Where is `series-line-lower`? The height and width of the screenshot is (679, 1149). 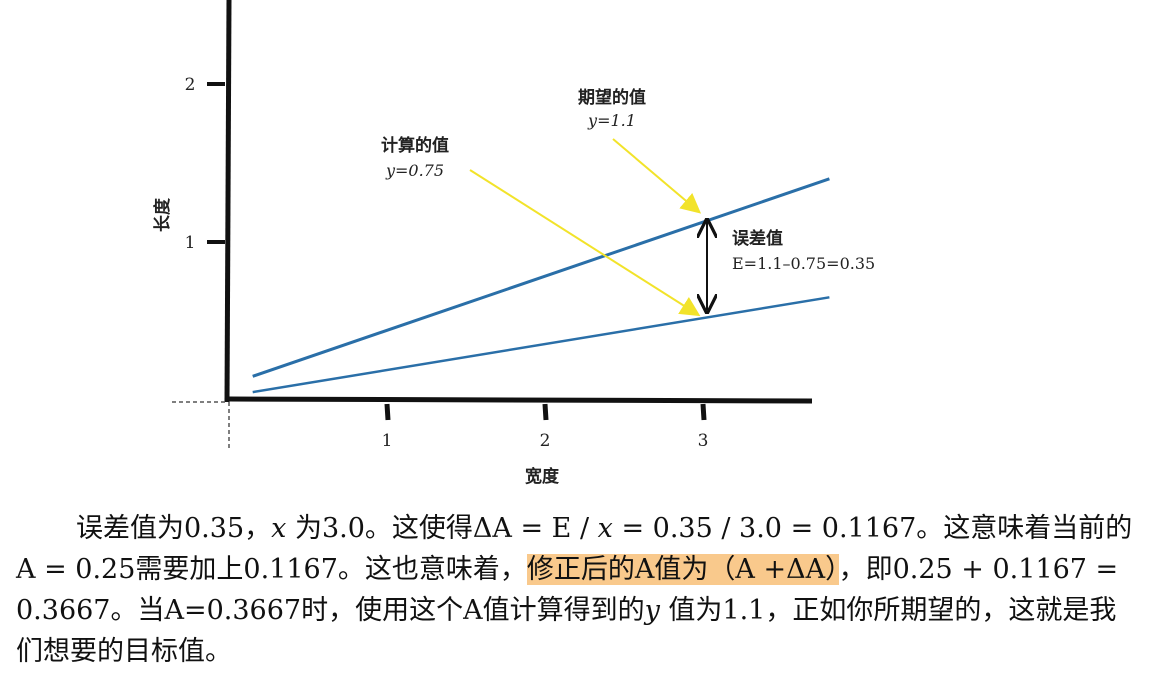 series-line-lower is located at coordinates (541, 345).